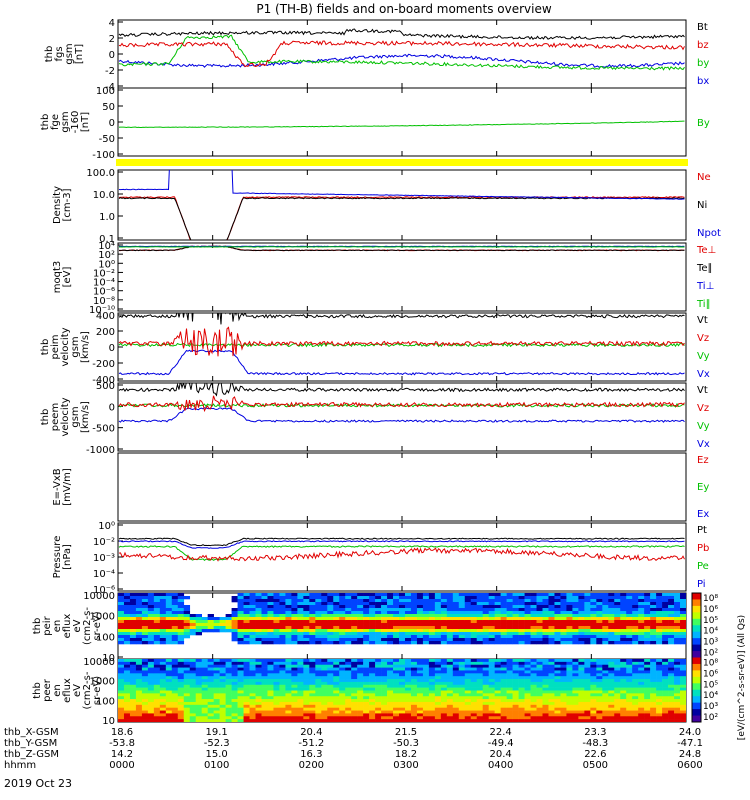 Image resolution: width=750 pixels, height=800 pixels. What do you see at coordinates (85, 417) in the screenshot?
I see `y-axis-title-line: [km/s]` at bounding box center [85, 417].